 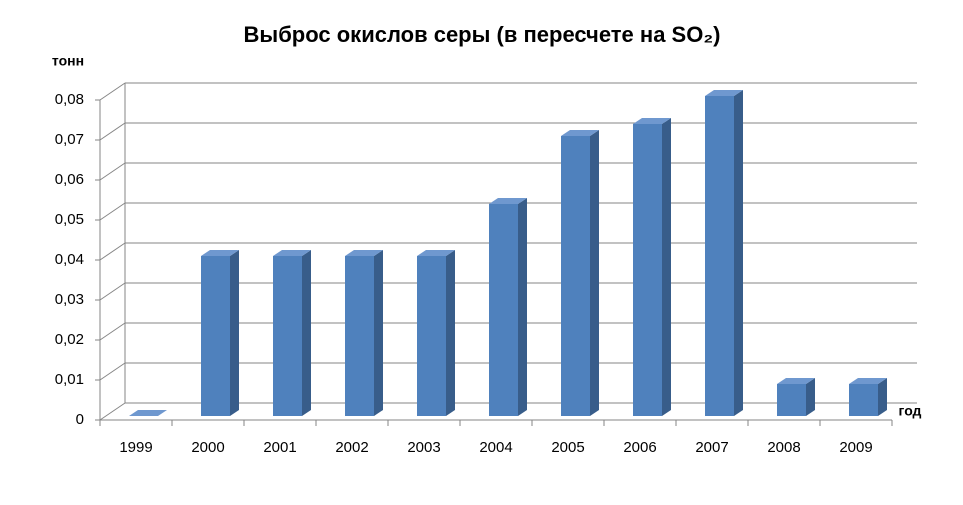 I want to click on y-tick-label: 0,07, so click(x=69, y=139).